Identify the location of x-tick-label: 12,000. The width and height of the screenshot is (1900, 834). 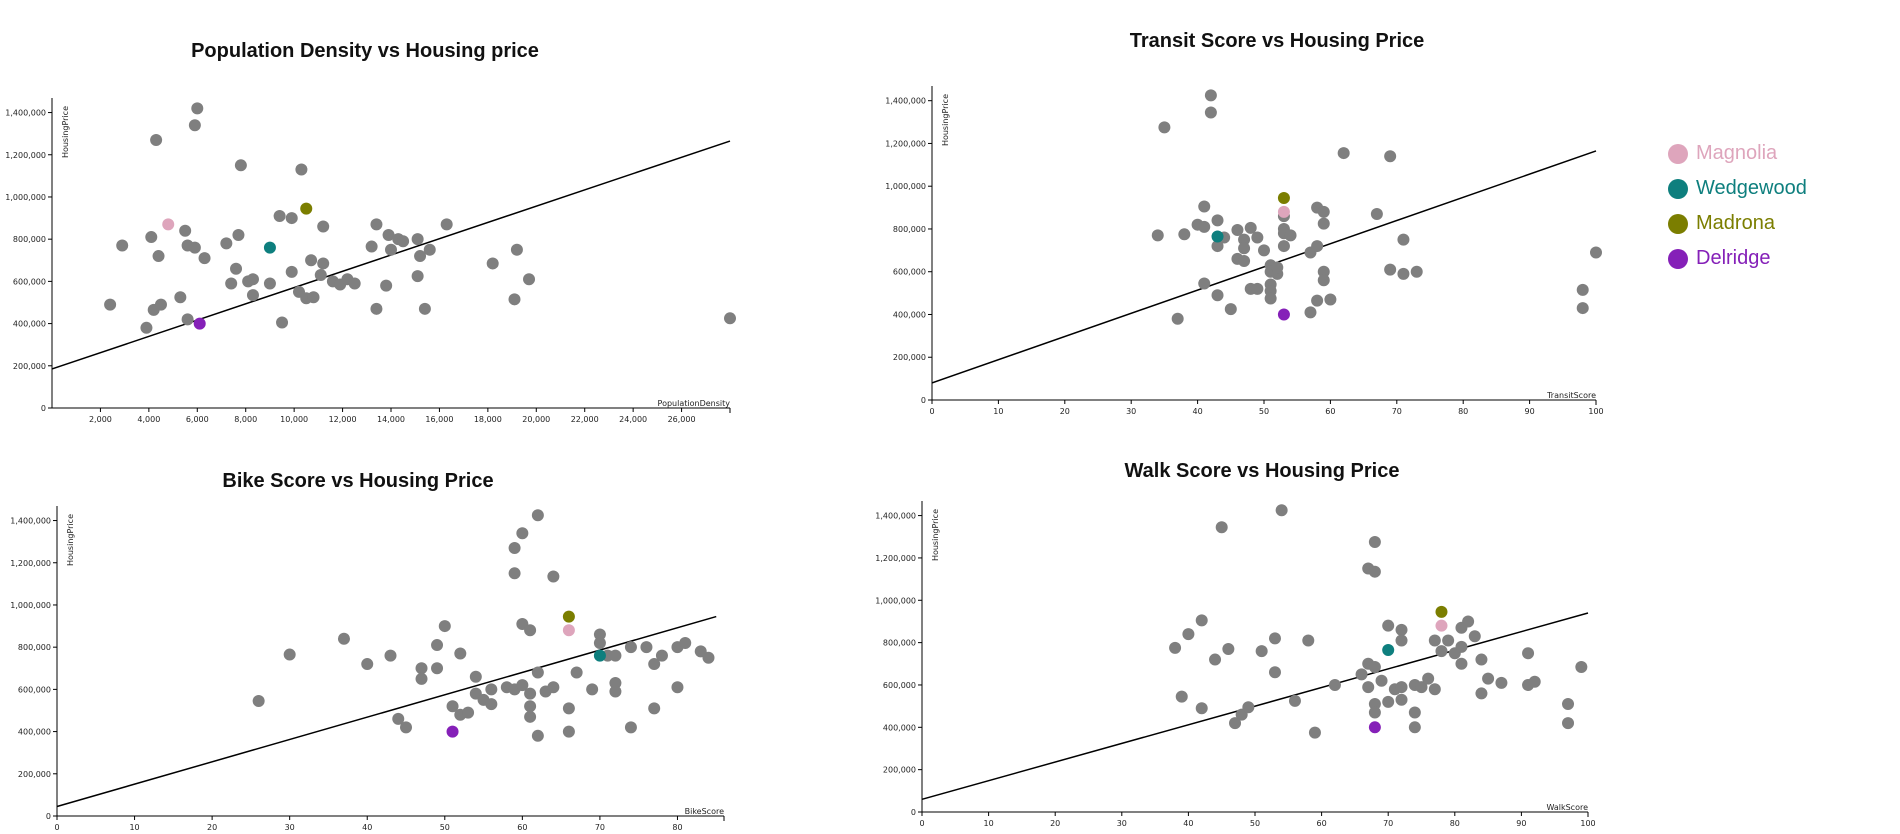
(343, 419).